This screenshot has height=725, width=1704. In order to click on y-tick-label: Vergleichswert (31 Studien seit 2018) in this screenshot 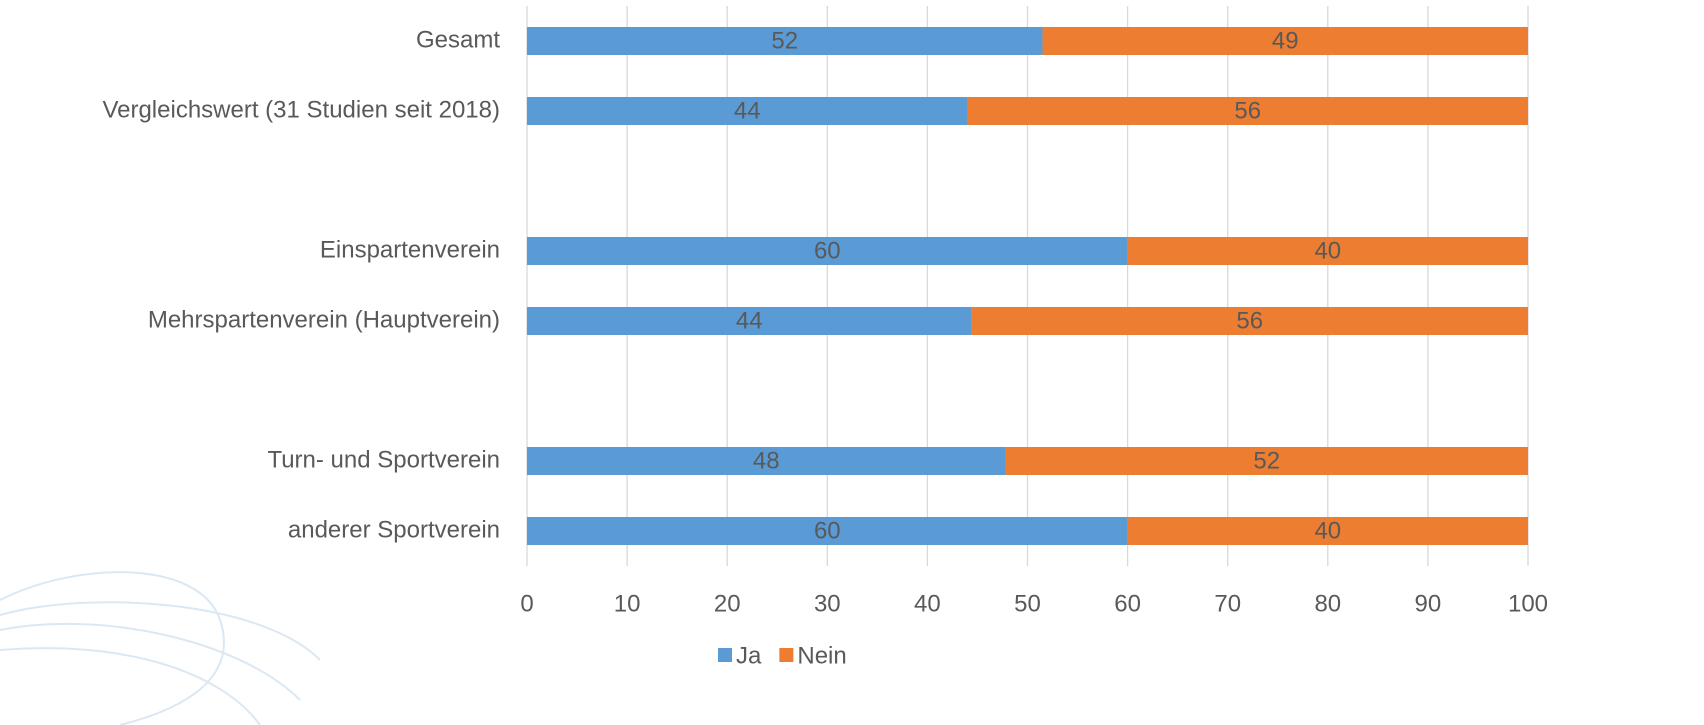, I will do `click(301, 109)`.